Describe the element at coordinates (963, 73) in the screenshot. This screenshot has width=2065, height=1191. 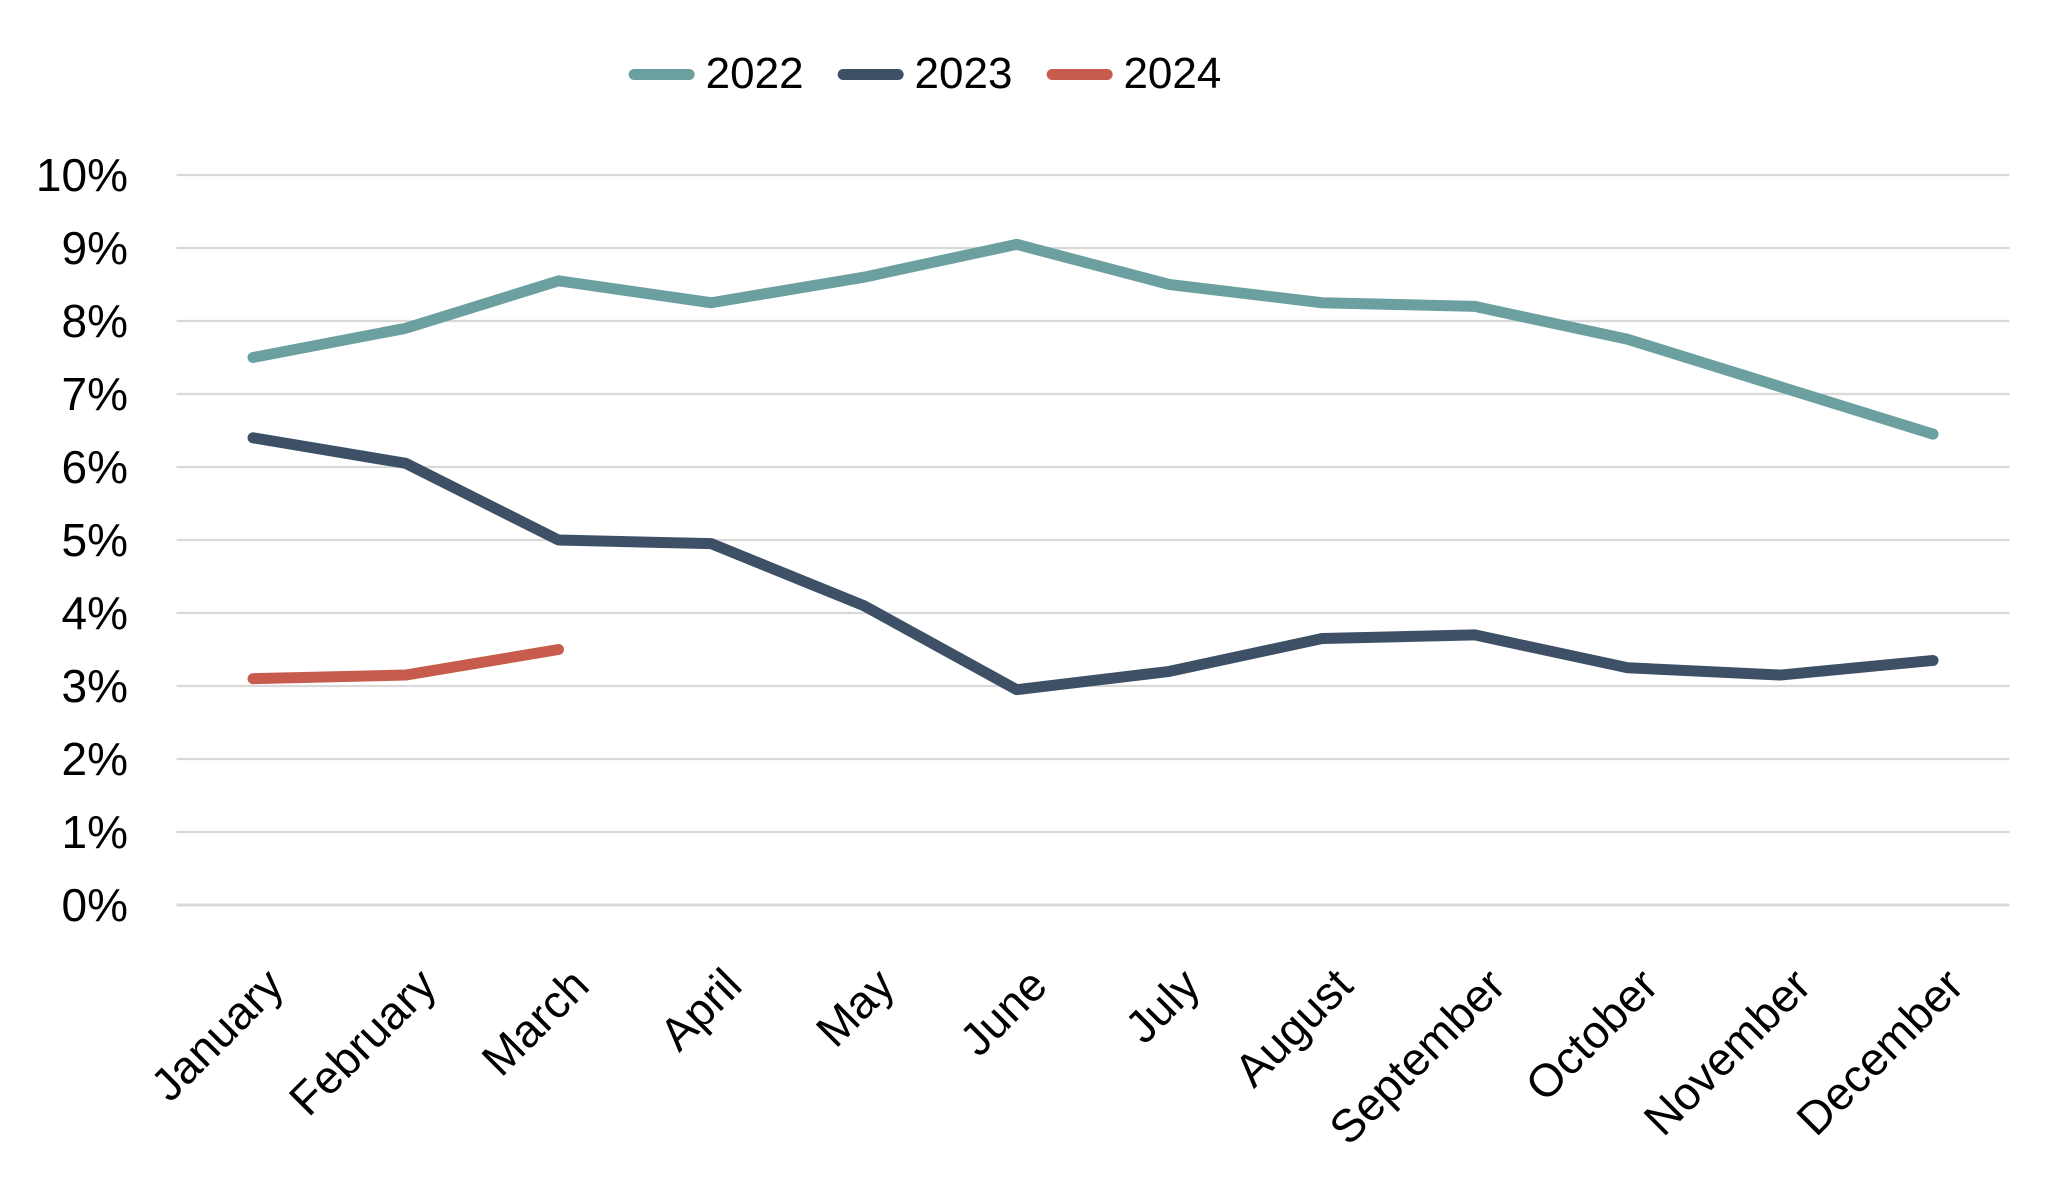
I see `legend-label: 2023` at that location.